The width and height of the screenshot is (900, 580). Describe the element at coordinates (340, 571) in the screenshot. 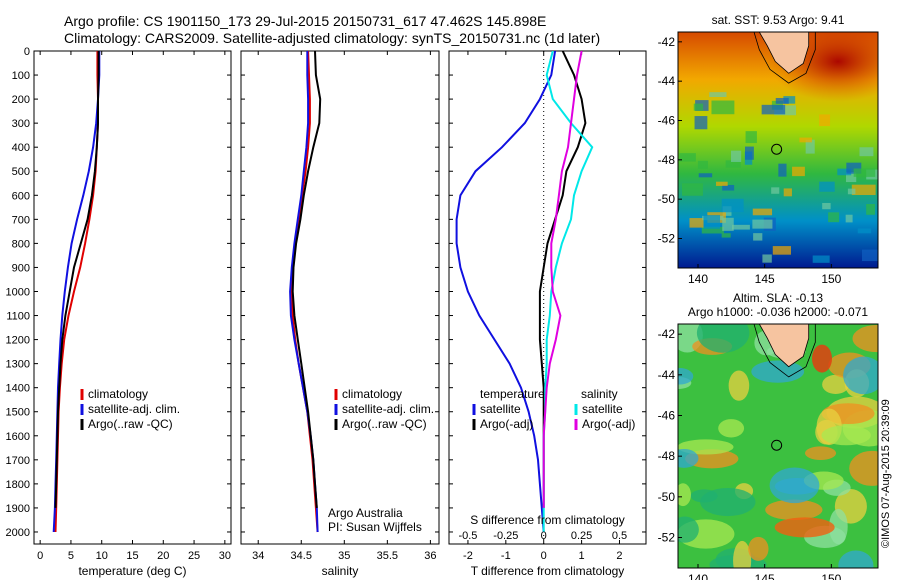

I see `salinity-x-axis-label: salinity` at that location.